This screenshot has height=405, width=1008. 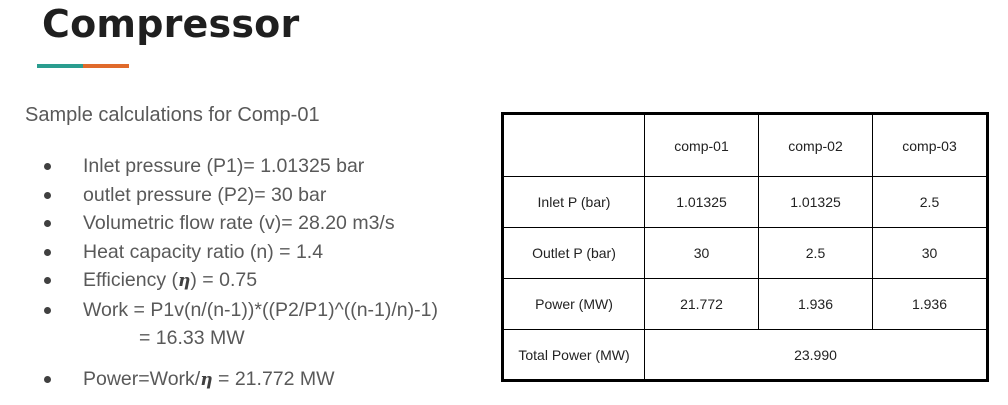 What do you see at coordinates (573, 253) in the screenshot?
I see `table-row-label: Outlet P (bar)` at bounding box center [573, 253].